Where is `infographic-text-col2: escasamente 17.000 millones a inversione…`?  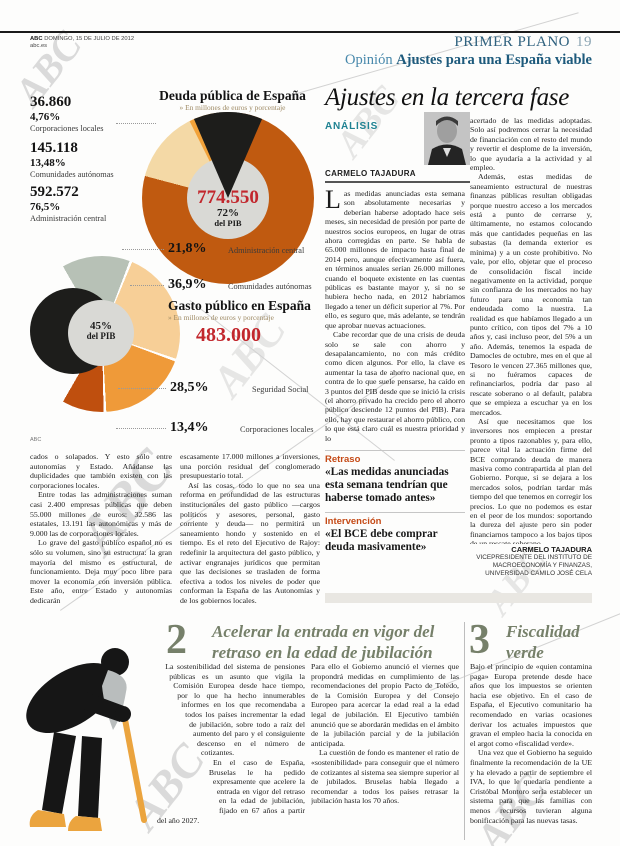
infographic-text-col2: escasamente 17.000 millones a inversione… is located at coordinates (250, 537).